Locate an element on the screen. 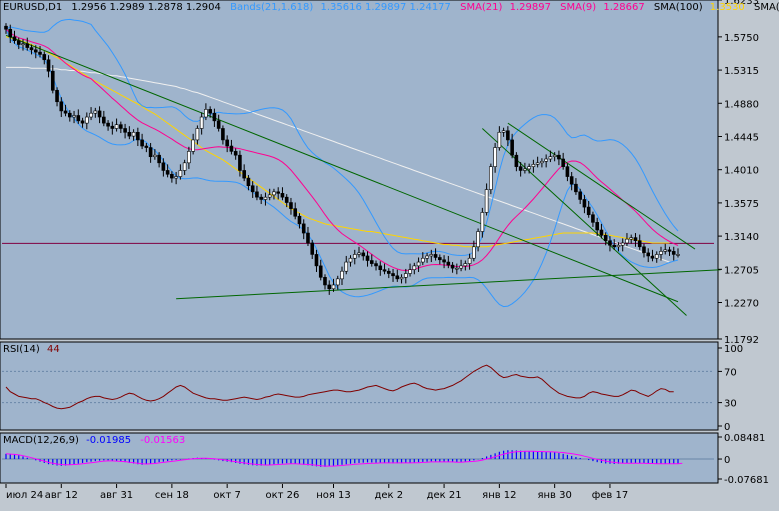  rsi-tick-label: 30 is located at coordinates (730, 404).